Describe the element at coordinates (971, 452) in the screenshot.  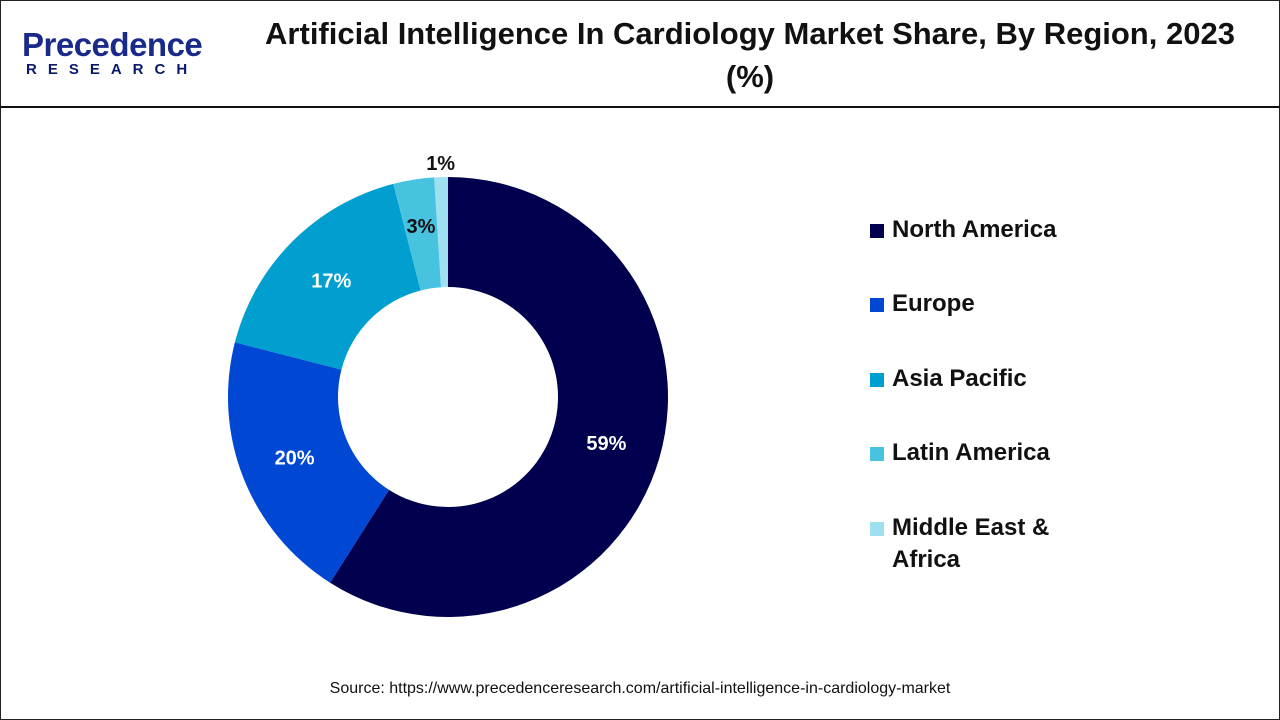
I see `legend-label: Latin America` at that location.